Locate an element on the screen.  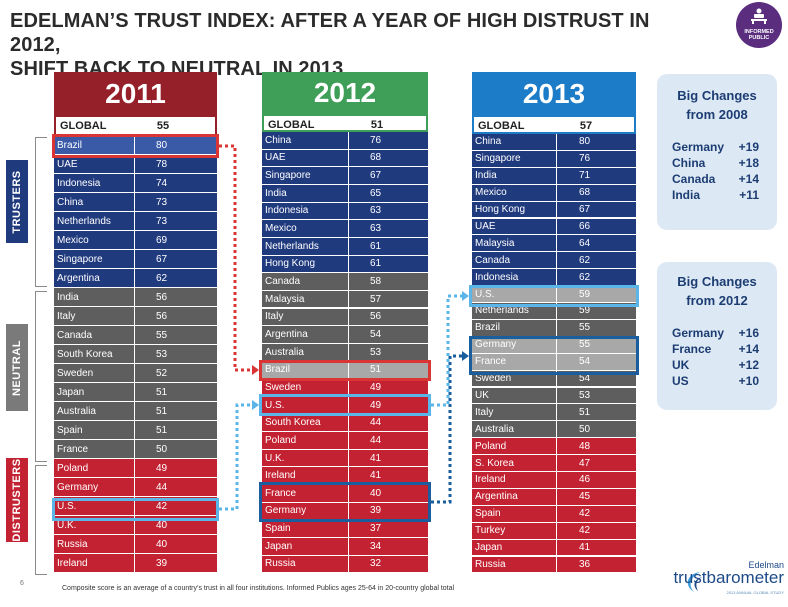
trust-value: 47 is located at coordinates (584, 463).